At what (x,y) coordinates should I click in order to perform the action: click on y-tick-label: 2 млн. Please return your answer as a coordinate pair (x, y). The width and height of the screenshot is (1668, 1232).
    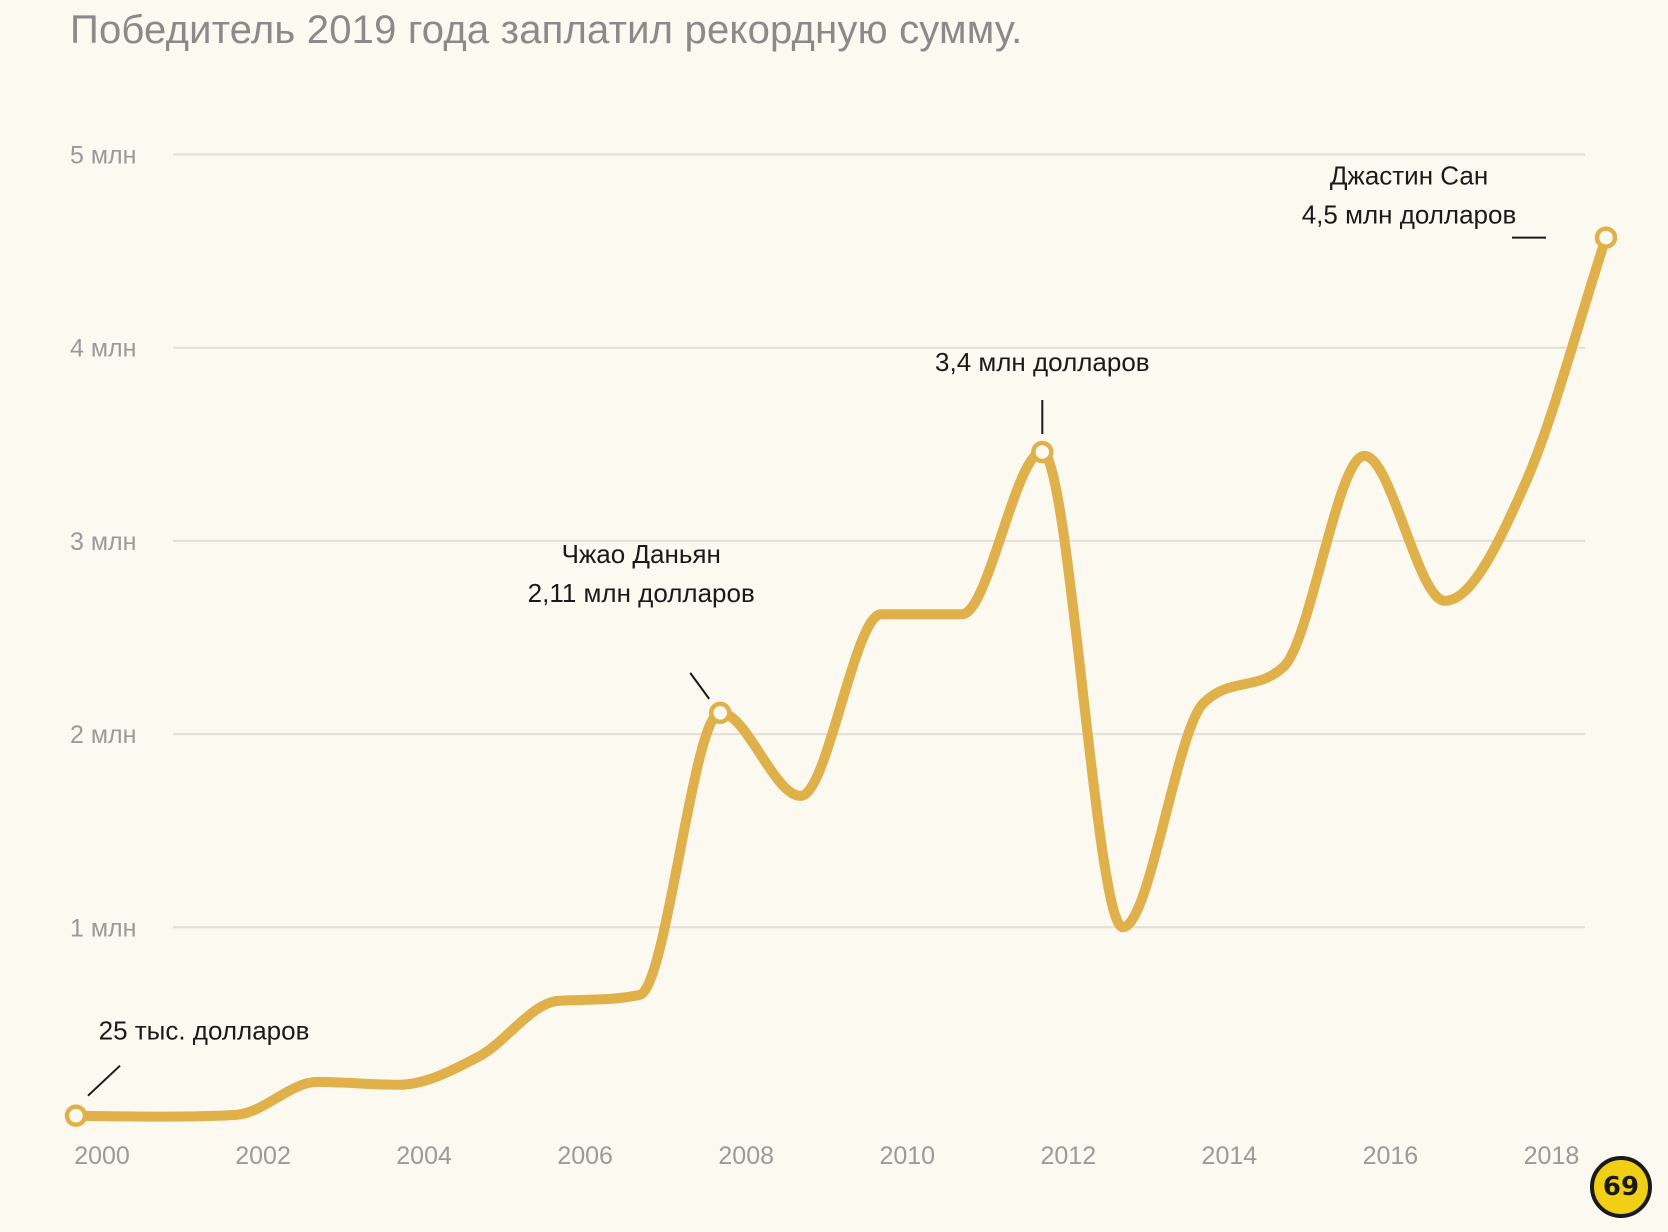
    Looking at the image, I should click on (103, 735).